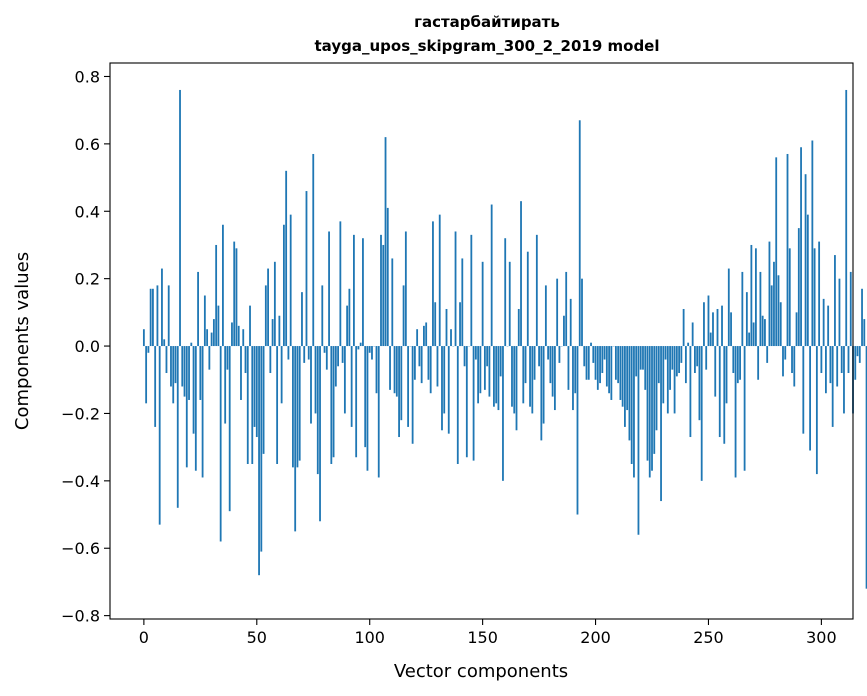 The width and height of the screenshot is (867, 696). What do you see at coordinates (80, 548) in the screenshot?
I see `y-tick-label: −0.6` at bounding box center [80, 548].